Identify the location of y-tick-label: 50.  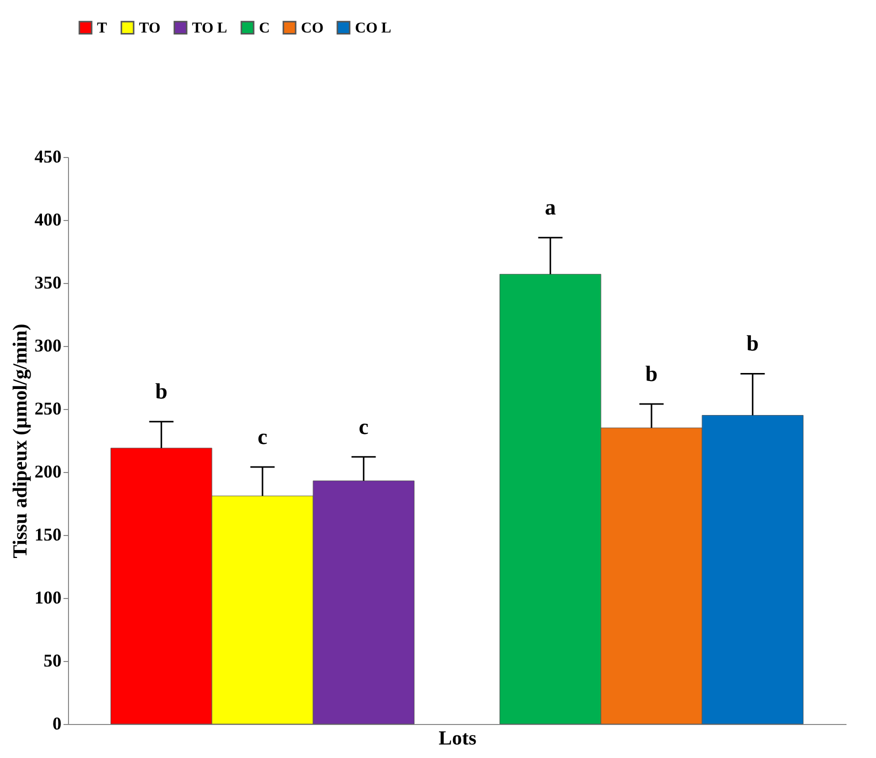
(53, 660).